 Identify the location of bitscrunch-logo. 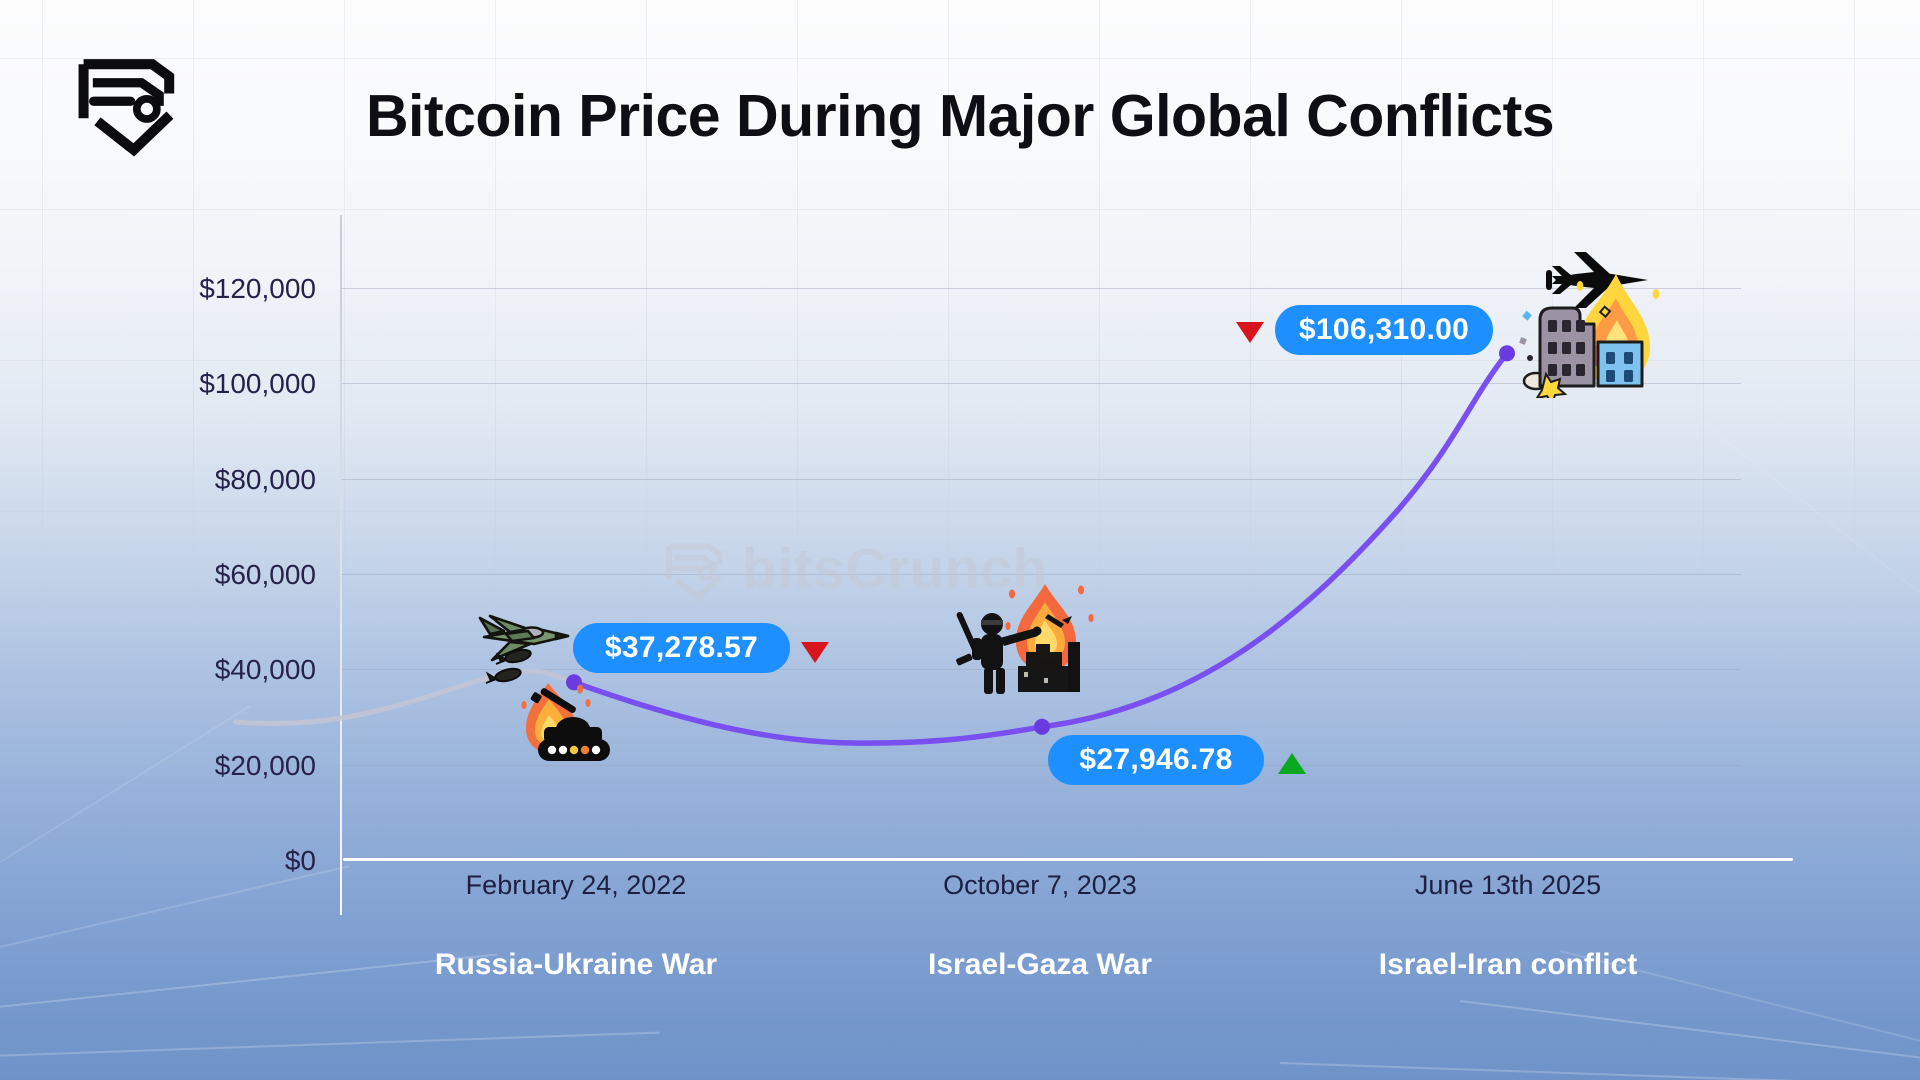
(126, 102).